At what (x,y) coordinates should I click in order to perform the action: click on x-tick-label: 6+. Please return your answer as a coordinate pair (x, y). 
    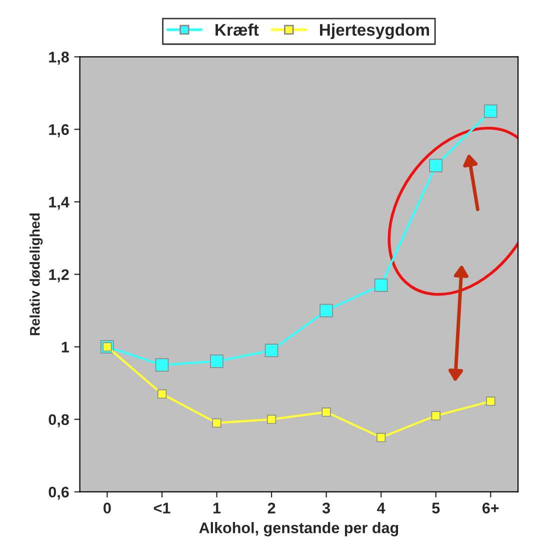
    Looking at the image, I should click on (490, 508).